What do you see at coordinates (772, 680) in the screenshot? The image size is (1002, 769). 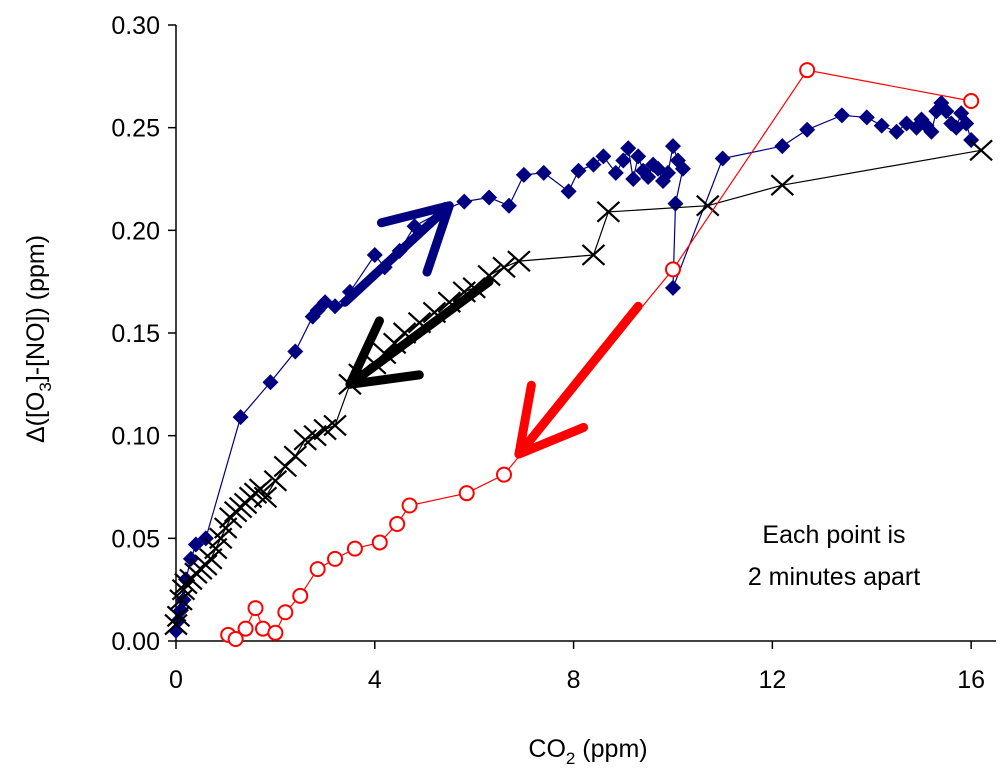 I see `x-tick-label: 12` at bounding box center [772, 680].